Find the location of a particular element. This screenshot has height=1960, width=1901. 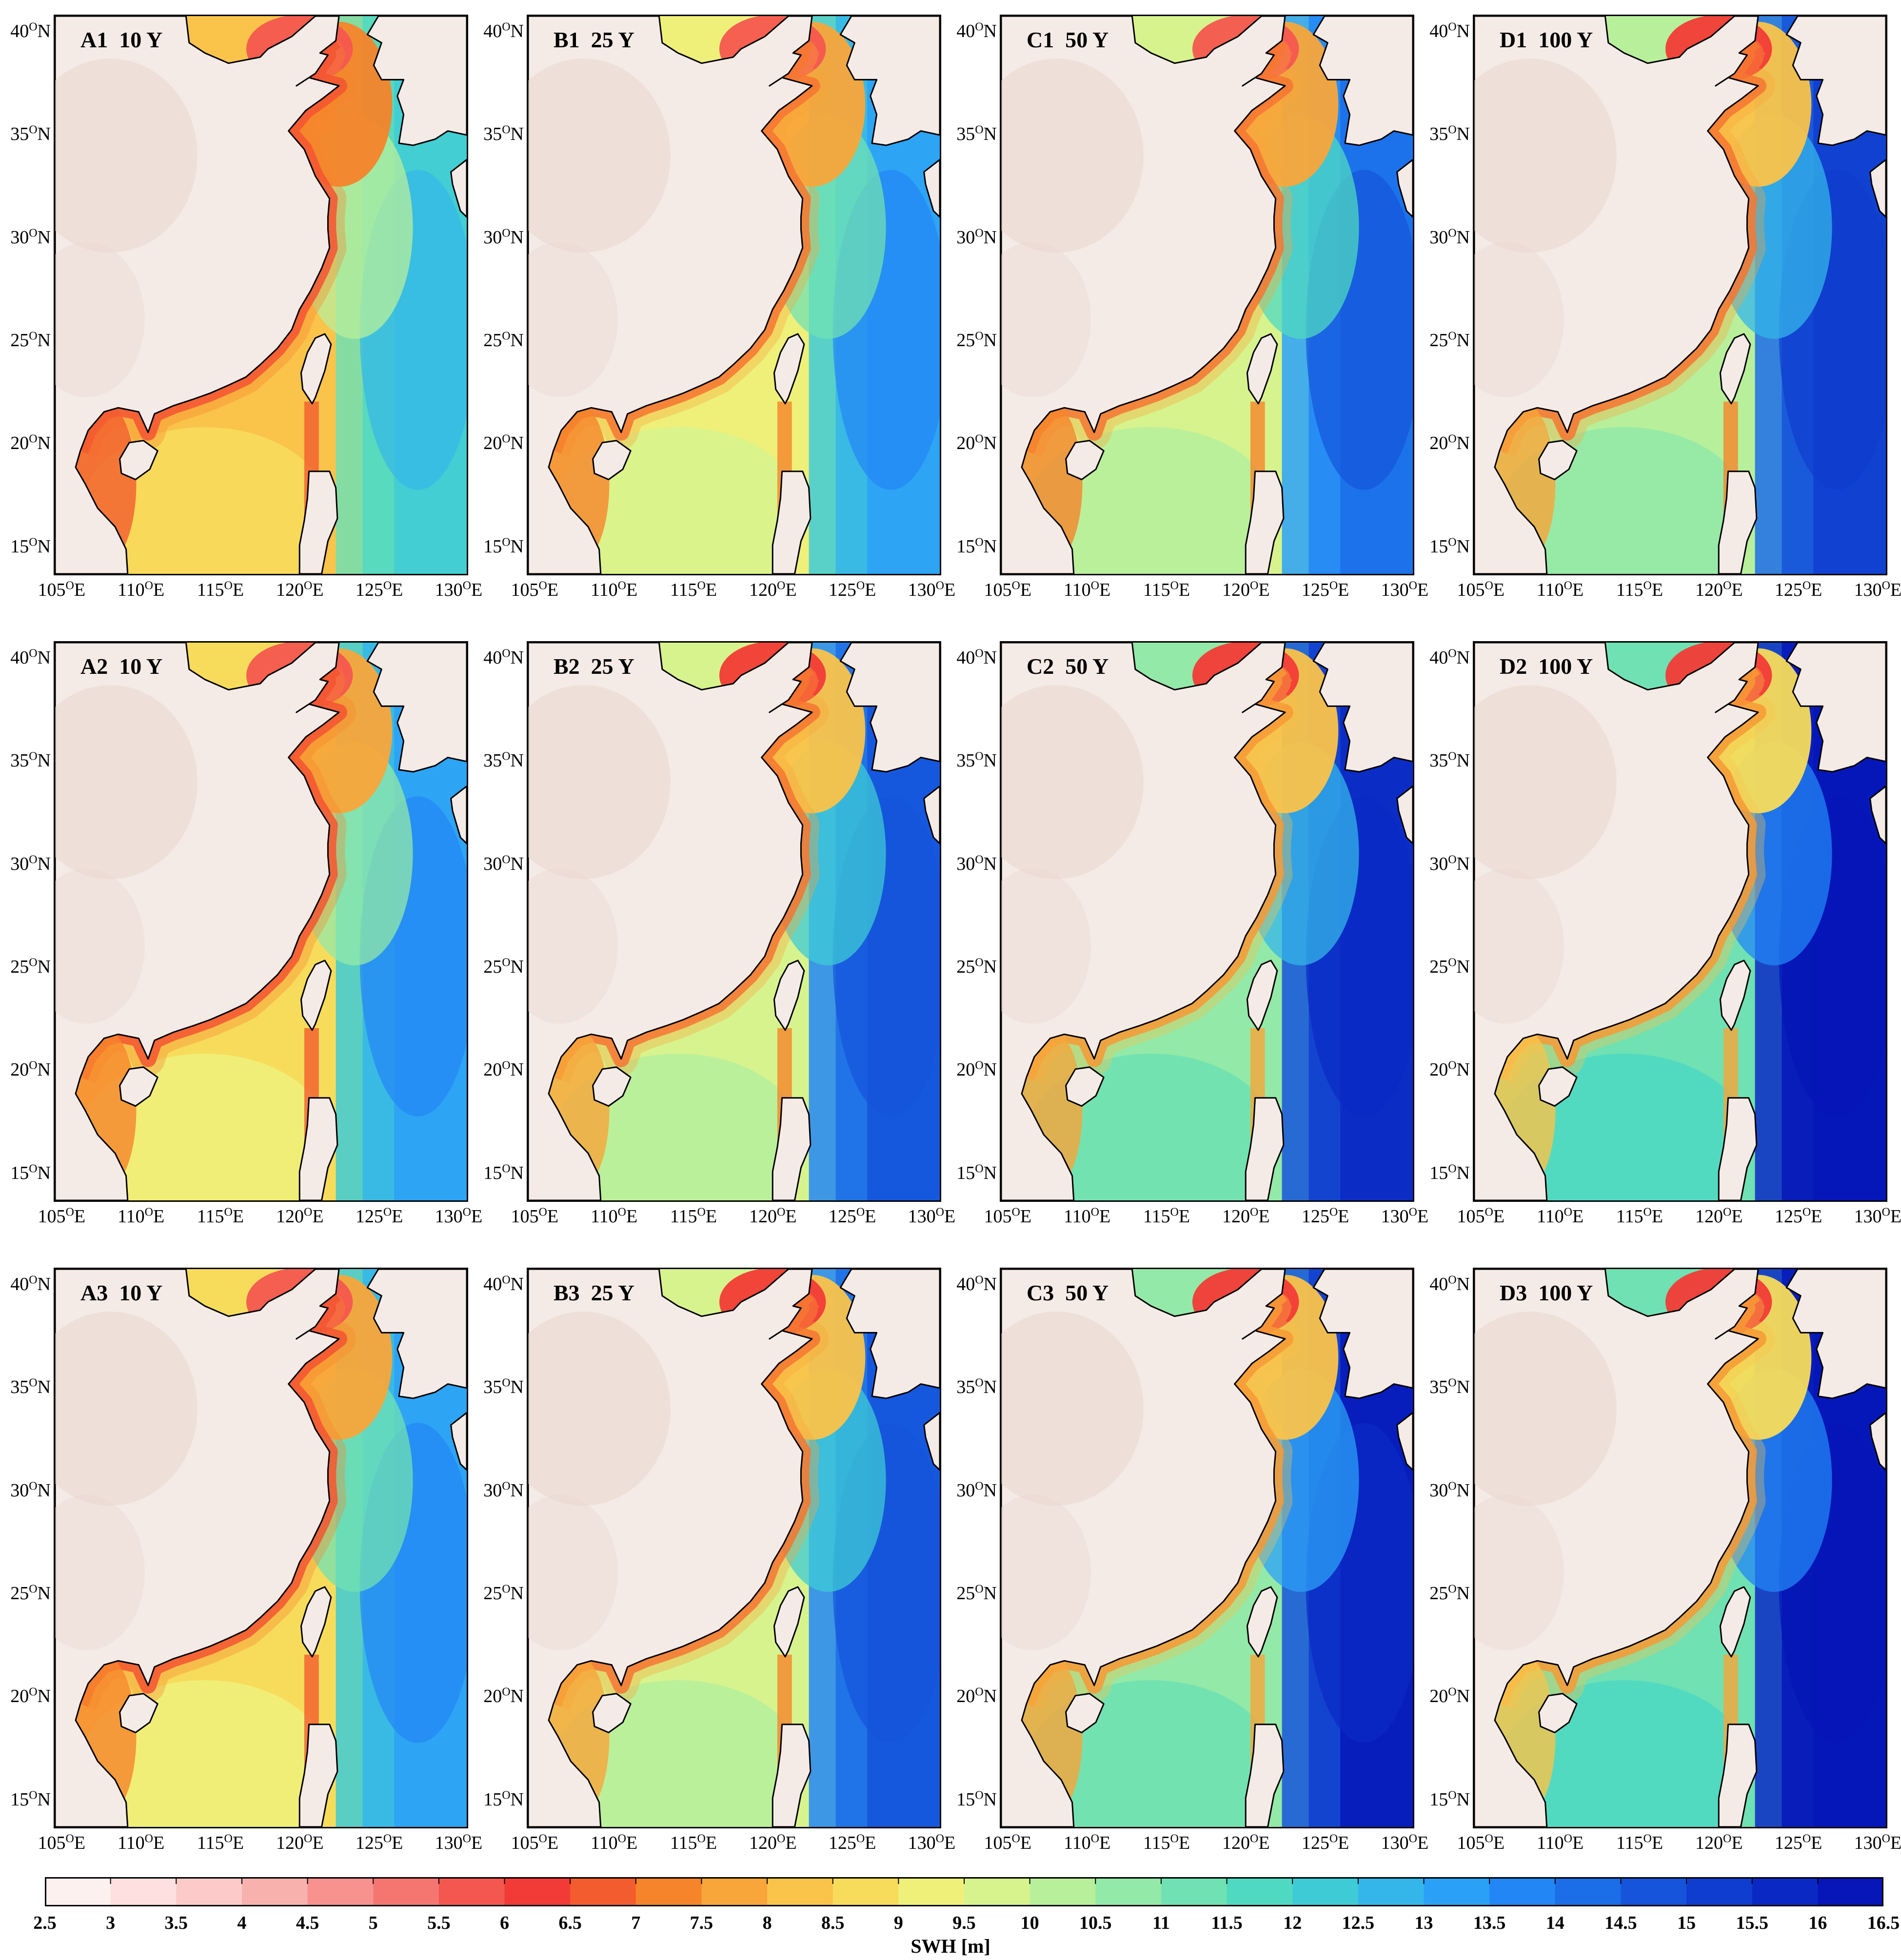

panel-label: D3 100 Y is located at coordinates (1546, 1292).